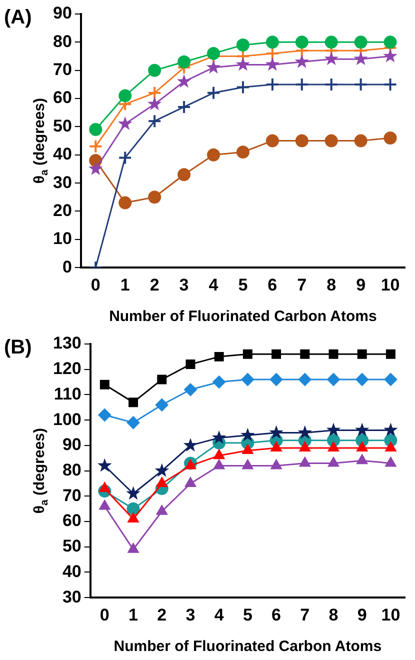  What do you see at coordinates (18, 347) in the screenshot?
I see `chart-title: (B)` at bounding box center [18, 347].